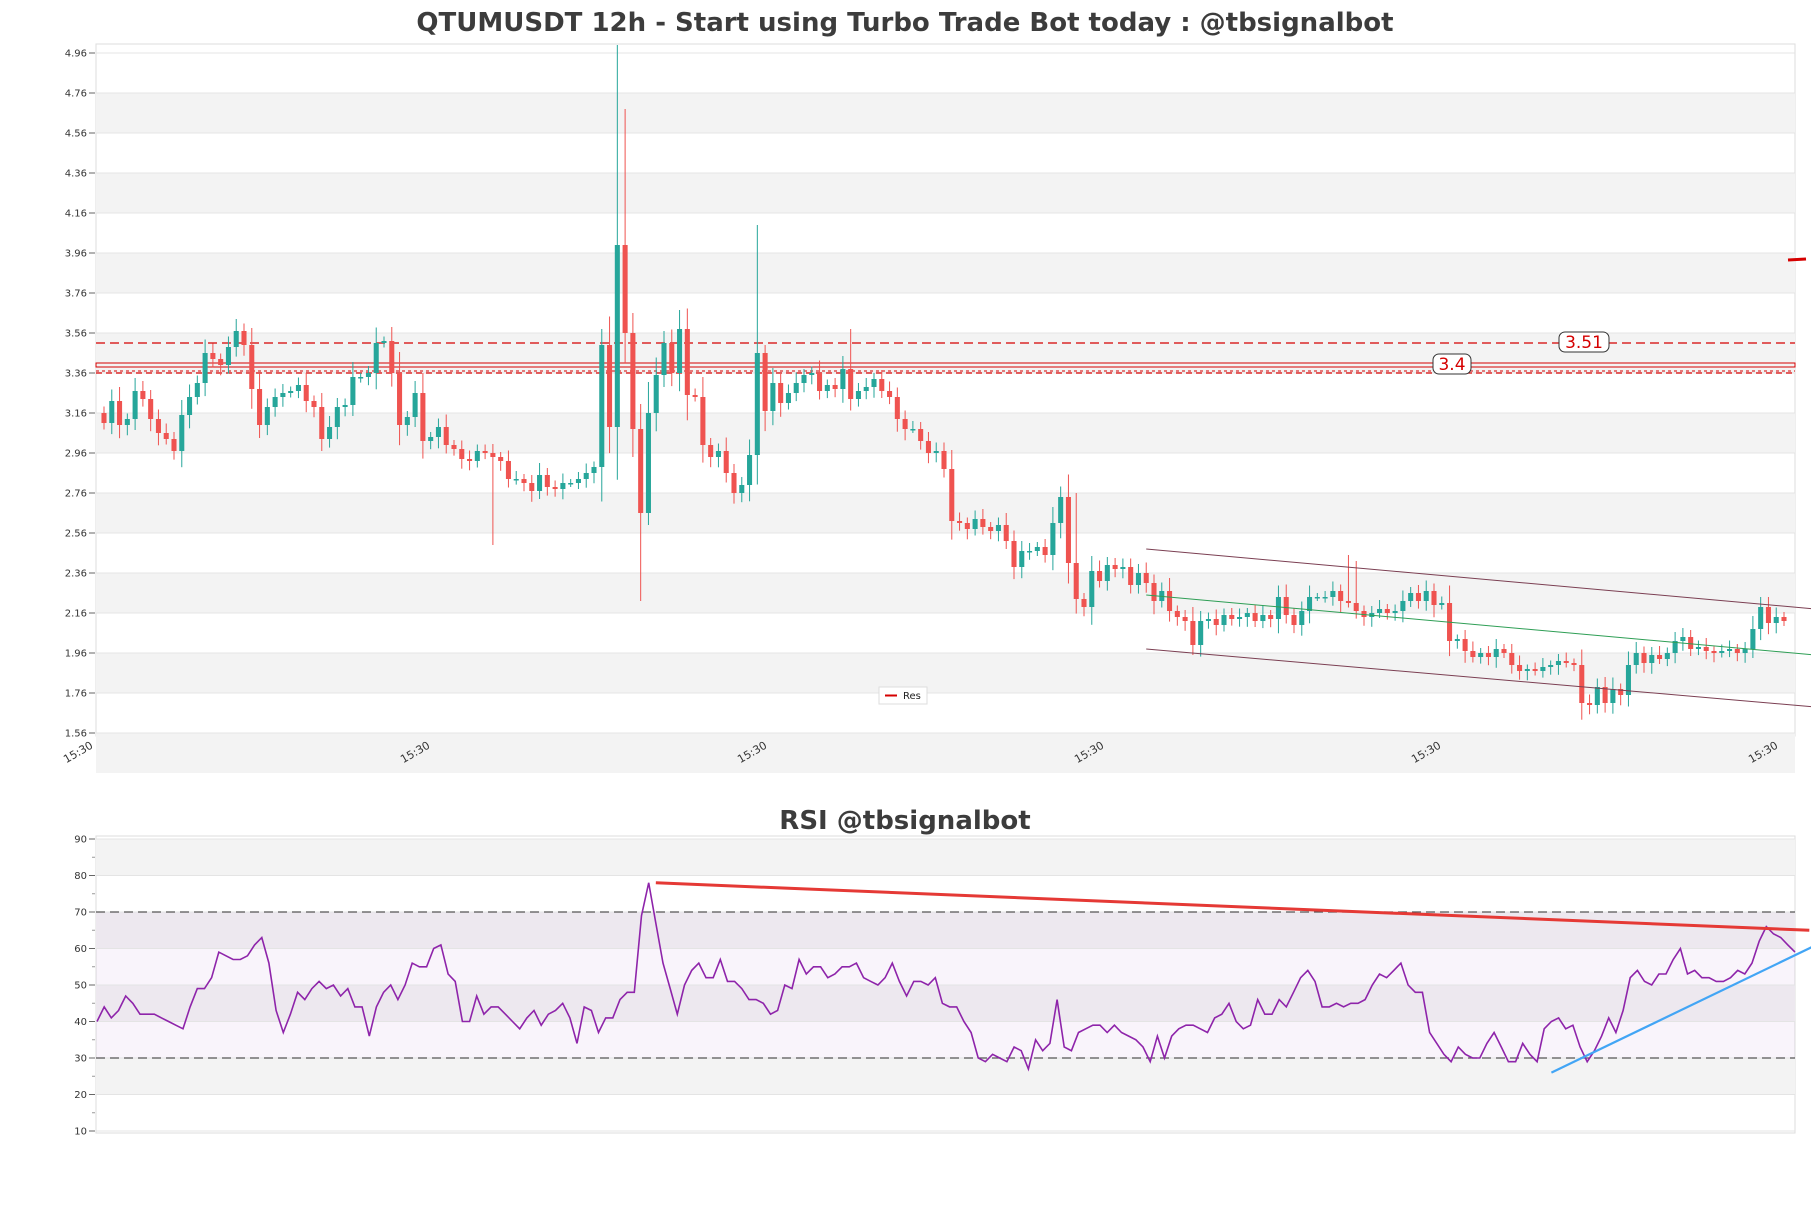 The height and width of the screenshot is (1208, 1811). What do you see at coordinates (1478, 625) in the screenshot?
I see `channel-middle-line` at bounding box center [1478, 625].